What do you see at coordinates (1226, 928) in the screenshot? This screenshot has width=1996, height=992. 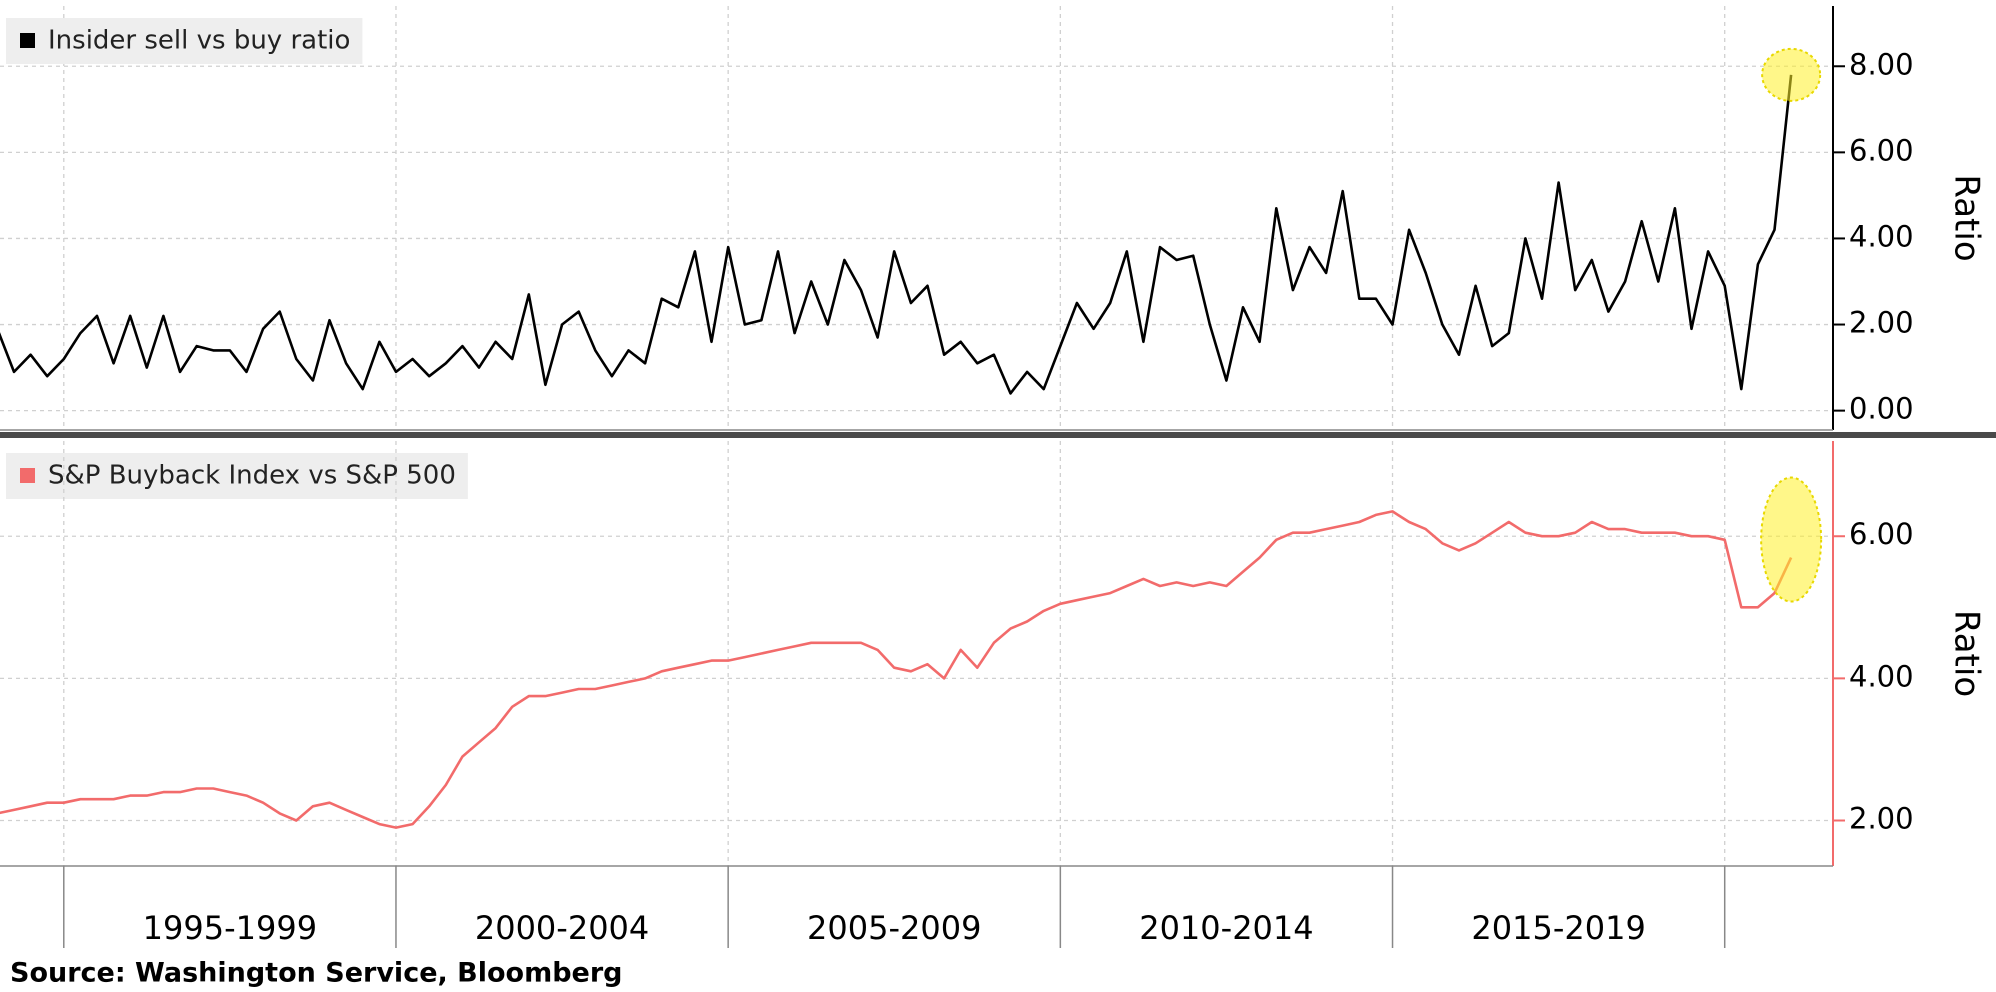 I see `x-tick-label: 2010-2014` at bounding box center [1226, 928].